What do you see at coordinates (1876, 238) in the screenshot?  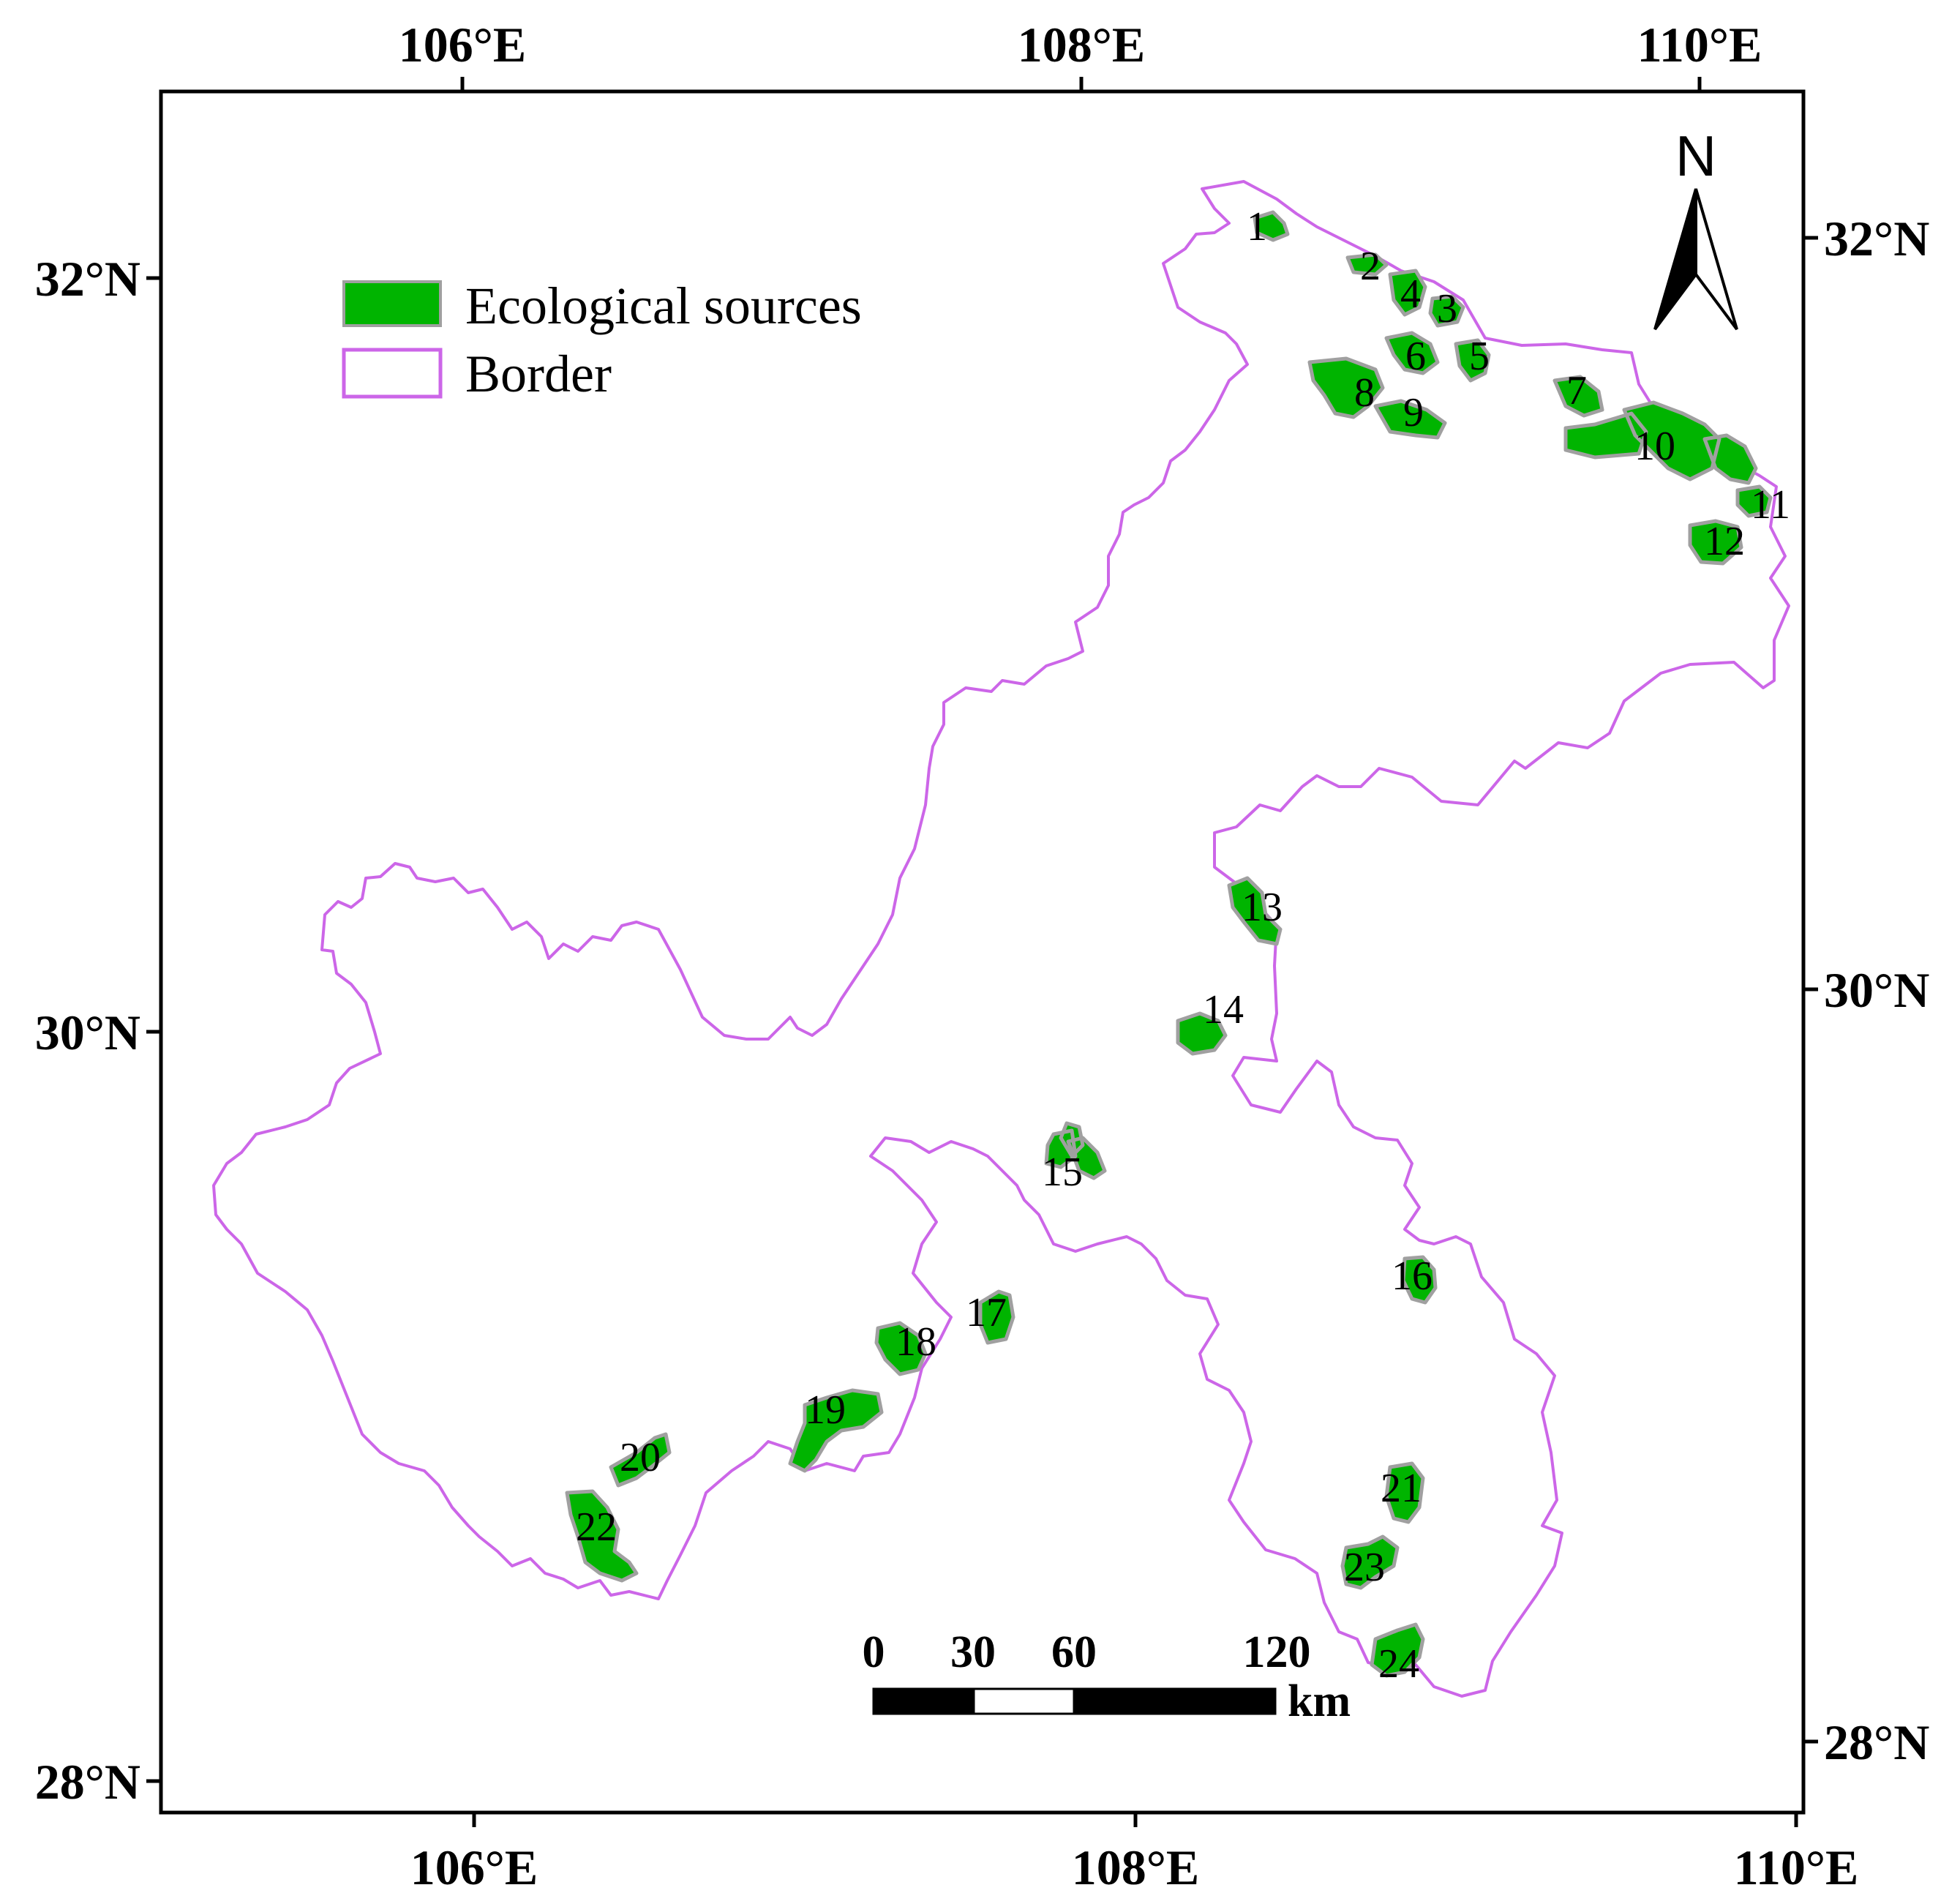 I see `right-lat-label-1: 32°N` at bounding box center [1876, 238].